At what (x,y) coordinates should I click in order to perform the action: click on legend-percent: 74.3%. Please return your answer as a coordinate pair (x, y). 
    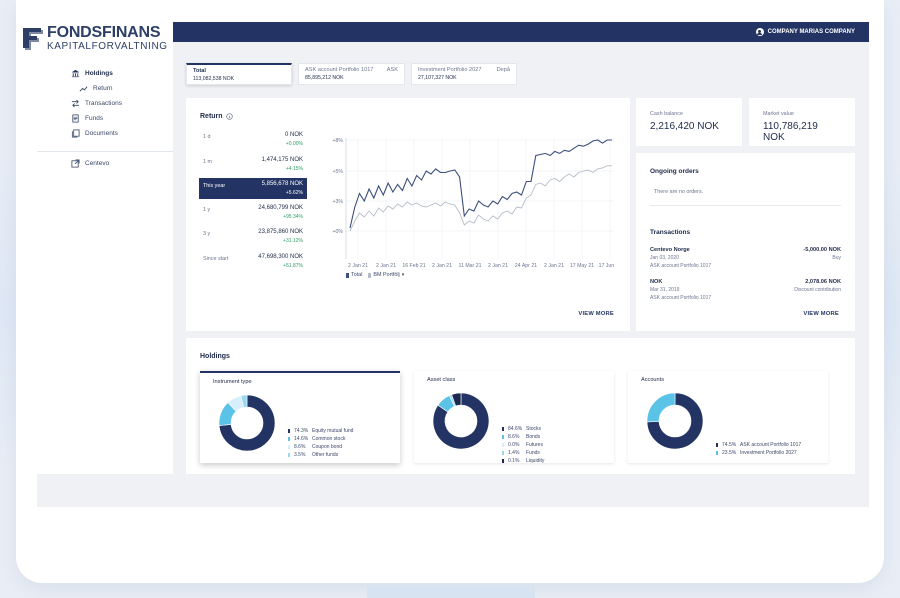
    Looking at the image, I should click on (301, 431).